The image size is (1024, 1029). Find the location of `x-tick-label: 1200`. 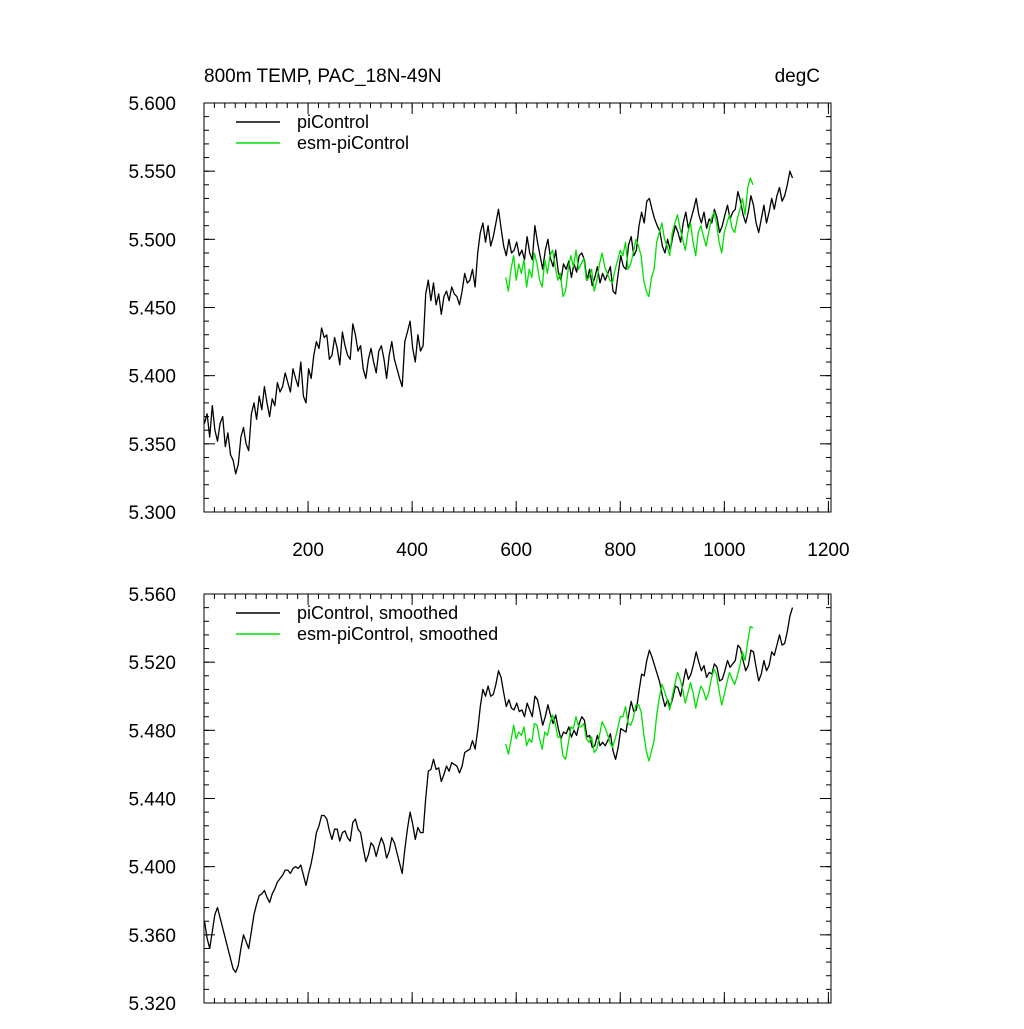

x-tick-label: 1200 is located at coordinates (828, 550).